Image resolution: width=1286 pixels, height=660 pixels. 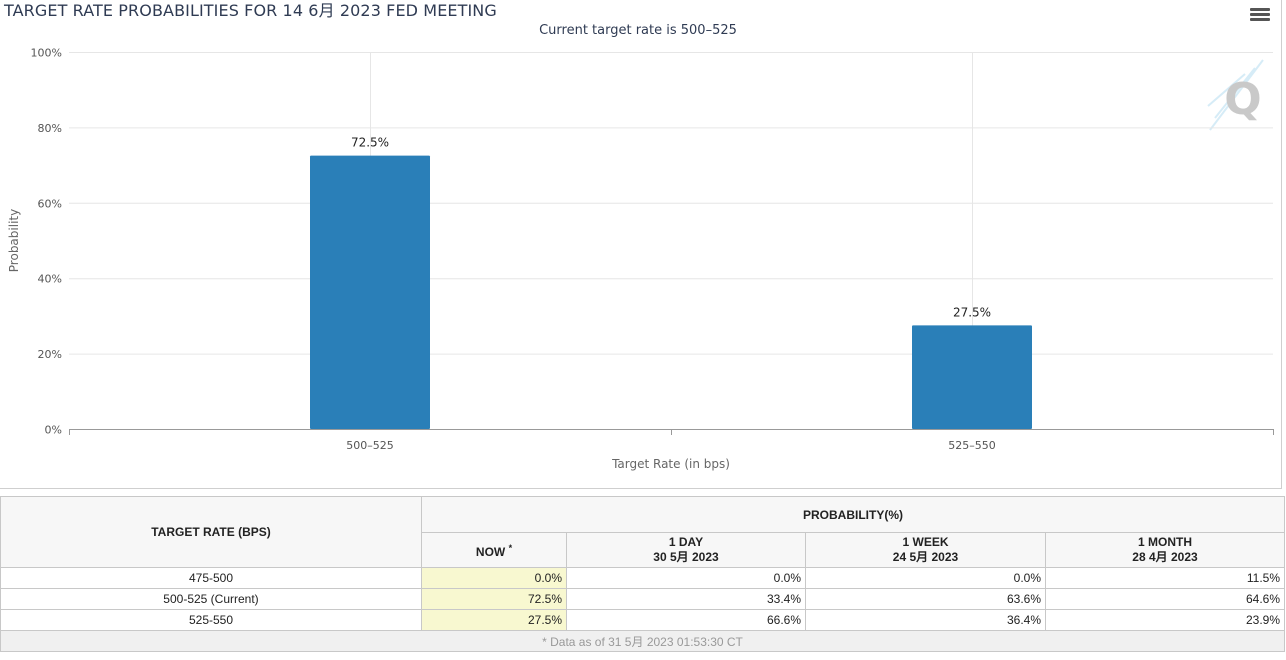 What do you see at coordinates (211, 532) in the screenshot?
I see `target-rate-header: TARGET RATE (BPS)` at bounding box center [211, 532].